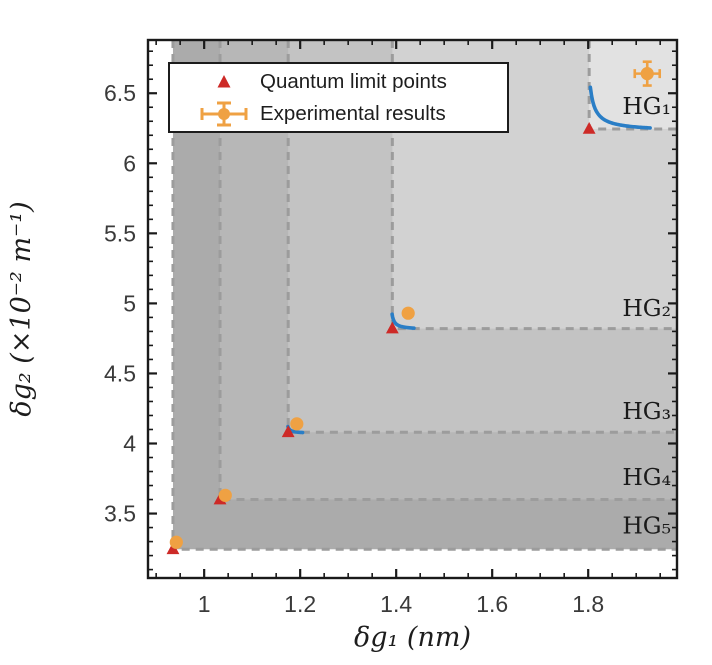  I want to click on legend-circle-marker, so click(224, 113).